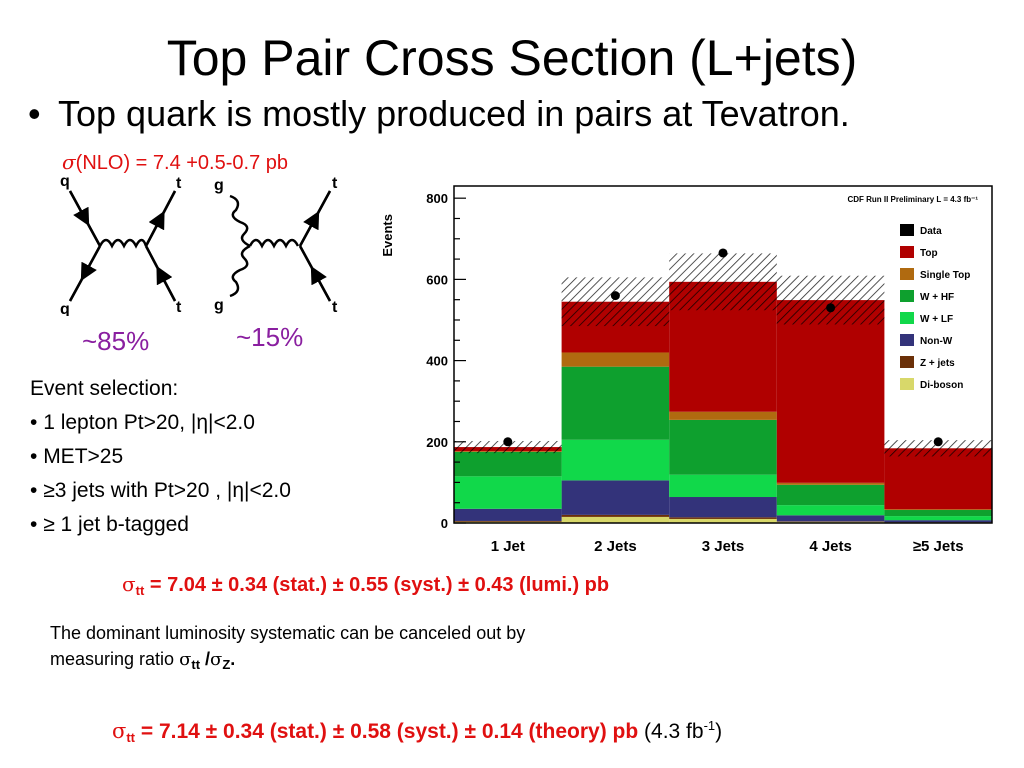 This screenshot has width=1024, height=768. I want to click on period: ., so click(233, 659).